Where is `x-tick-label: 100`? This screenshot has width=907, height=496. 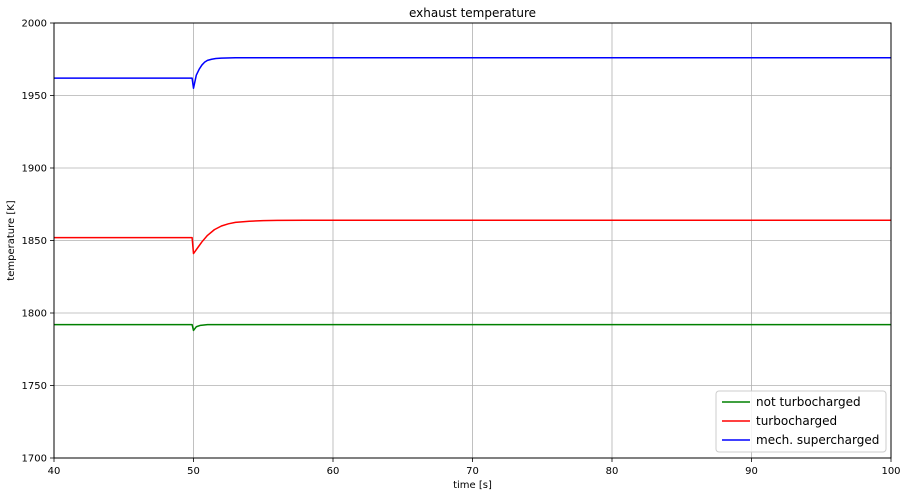 x-tick-label: 100 is located at coordinates (890, 471).